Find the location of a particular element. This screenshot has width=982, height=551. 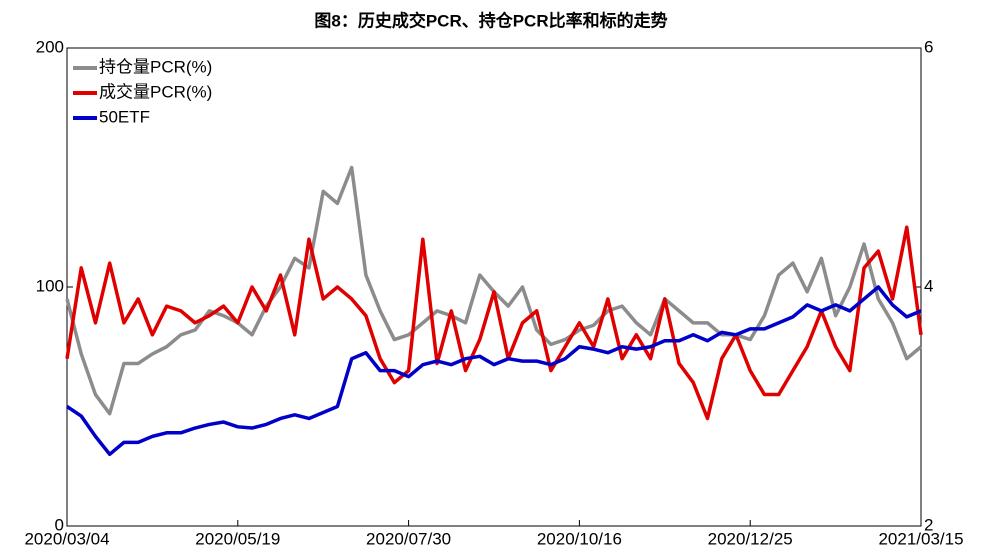

chart-title: 图8：历史成交PCR、持仓PCR比率和标的走势 is located at coordinates (490, 20).